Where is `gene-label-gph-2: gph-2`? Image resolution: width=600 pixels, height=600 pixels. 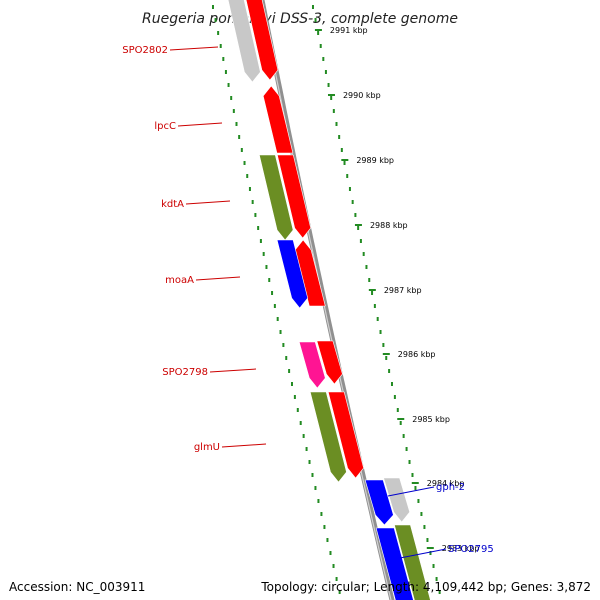
gene-label-gph-2: gph-2 is located at coordinates (450, 487).